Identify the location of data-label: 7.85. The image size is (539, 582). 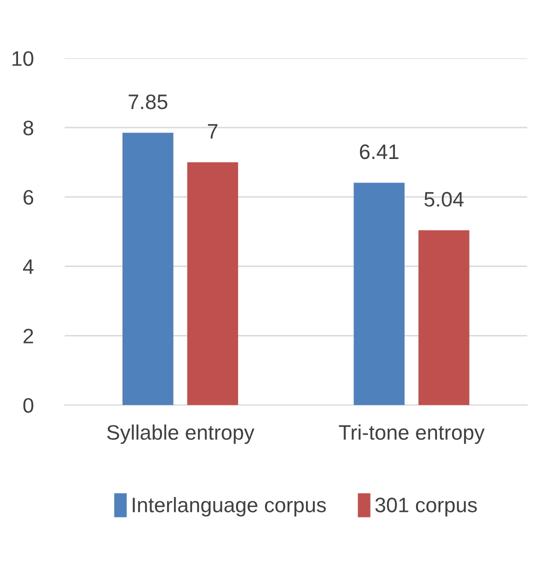
(148, 102).